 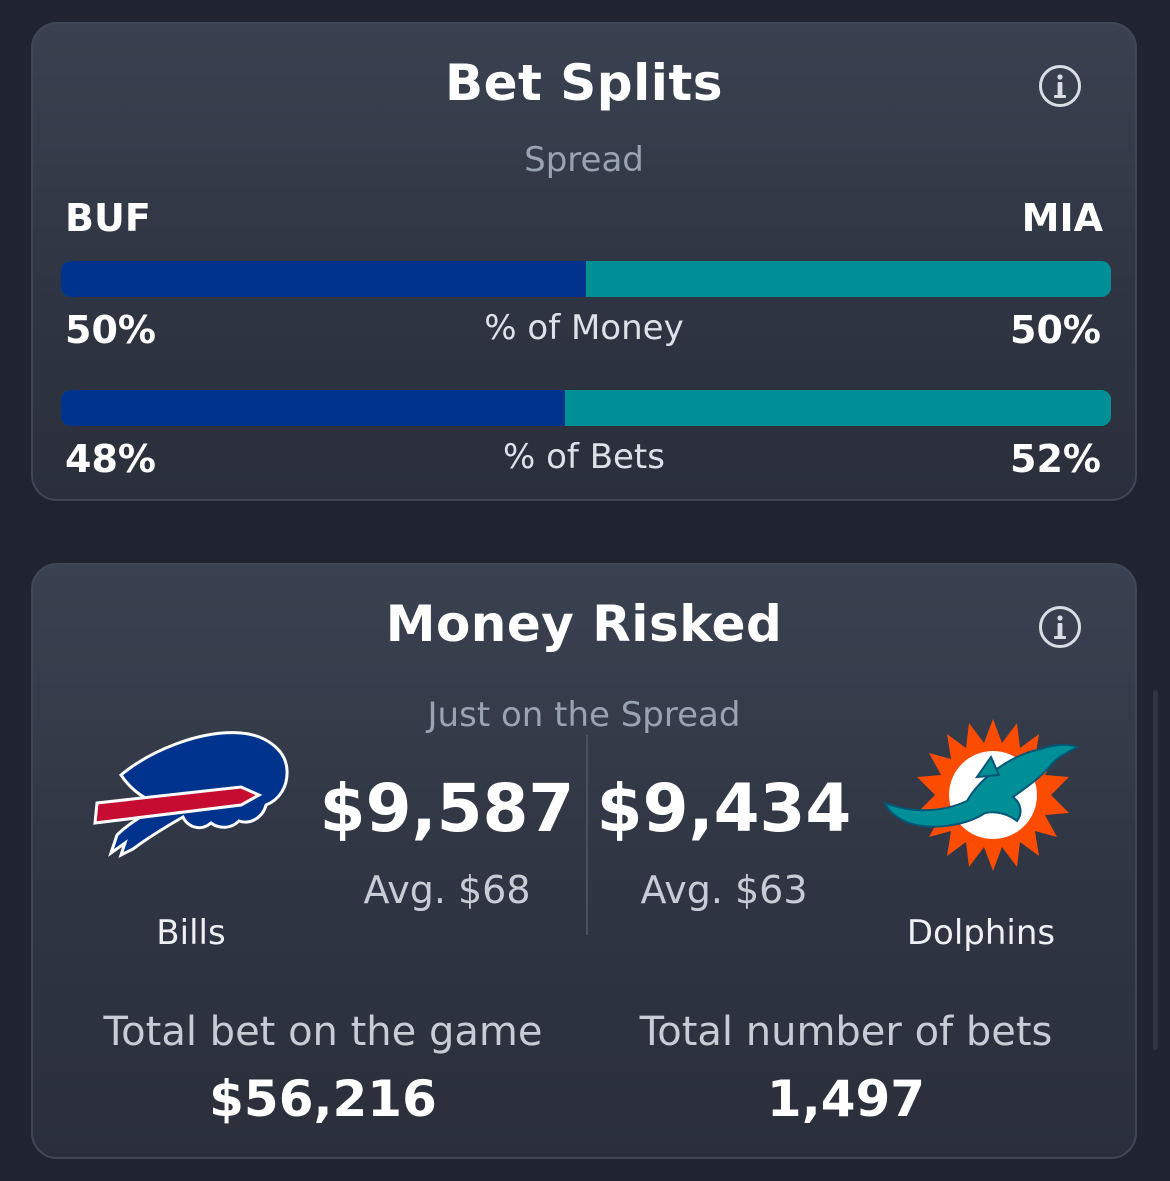 What do you see at coordinates (191, 794) in the screenshot?
I see `bills-logo` at bounding box center [191, 794].